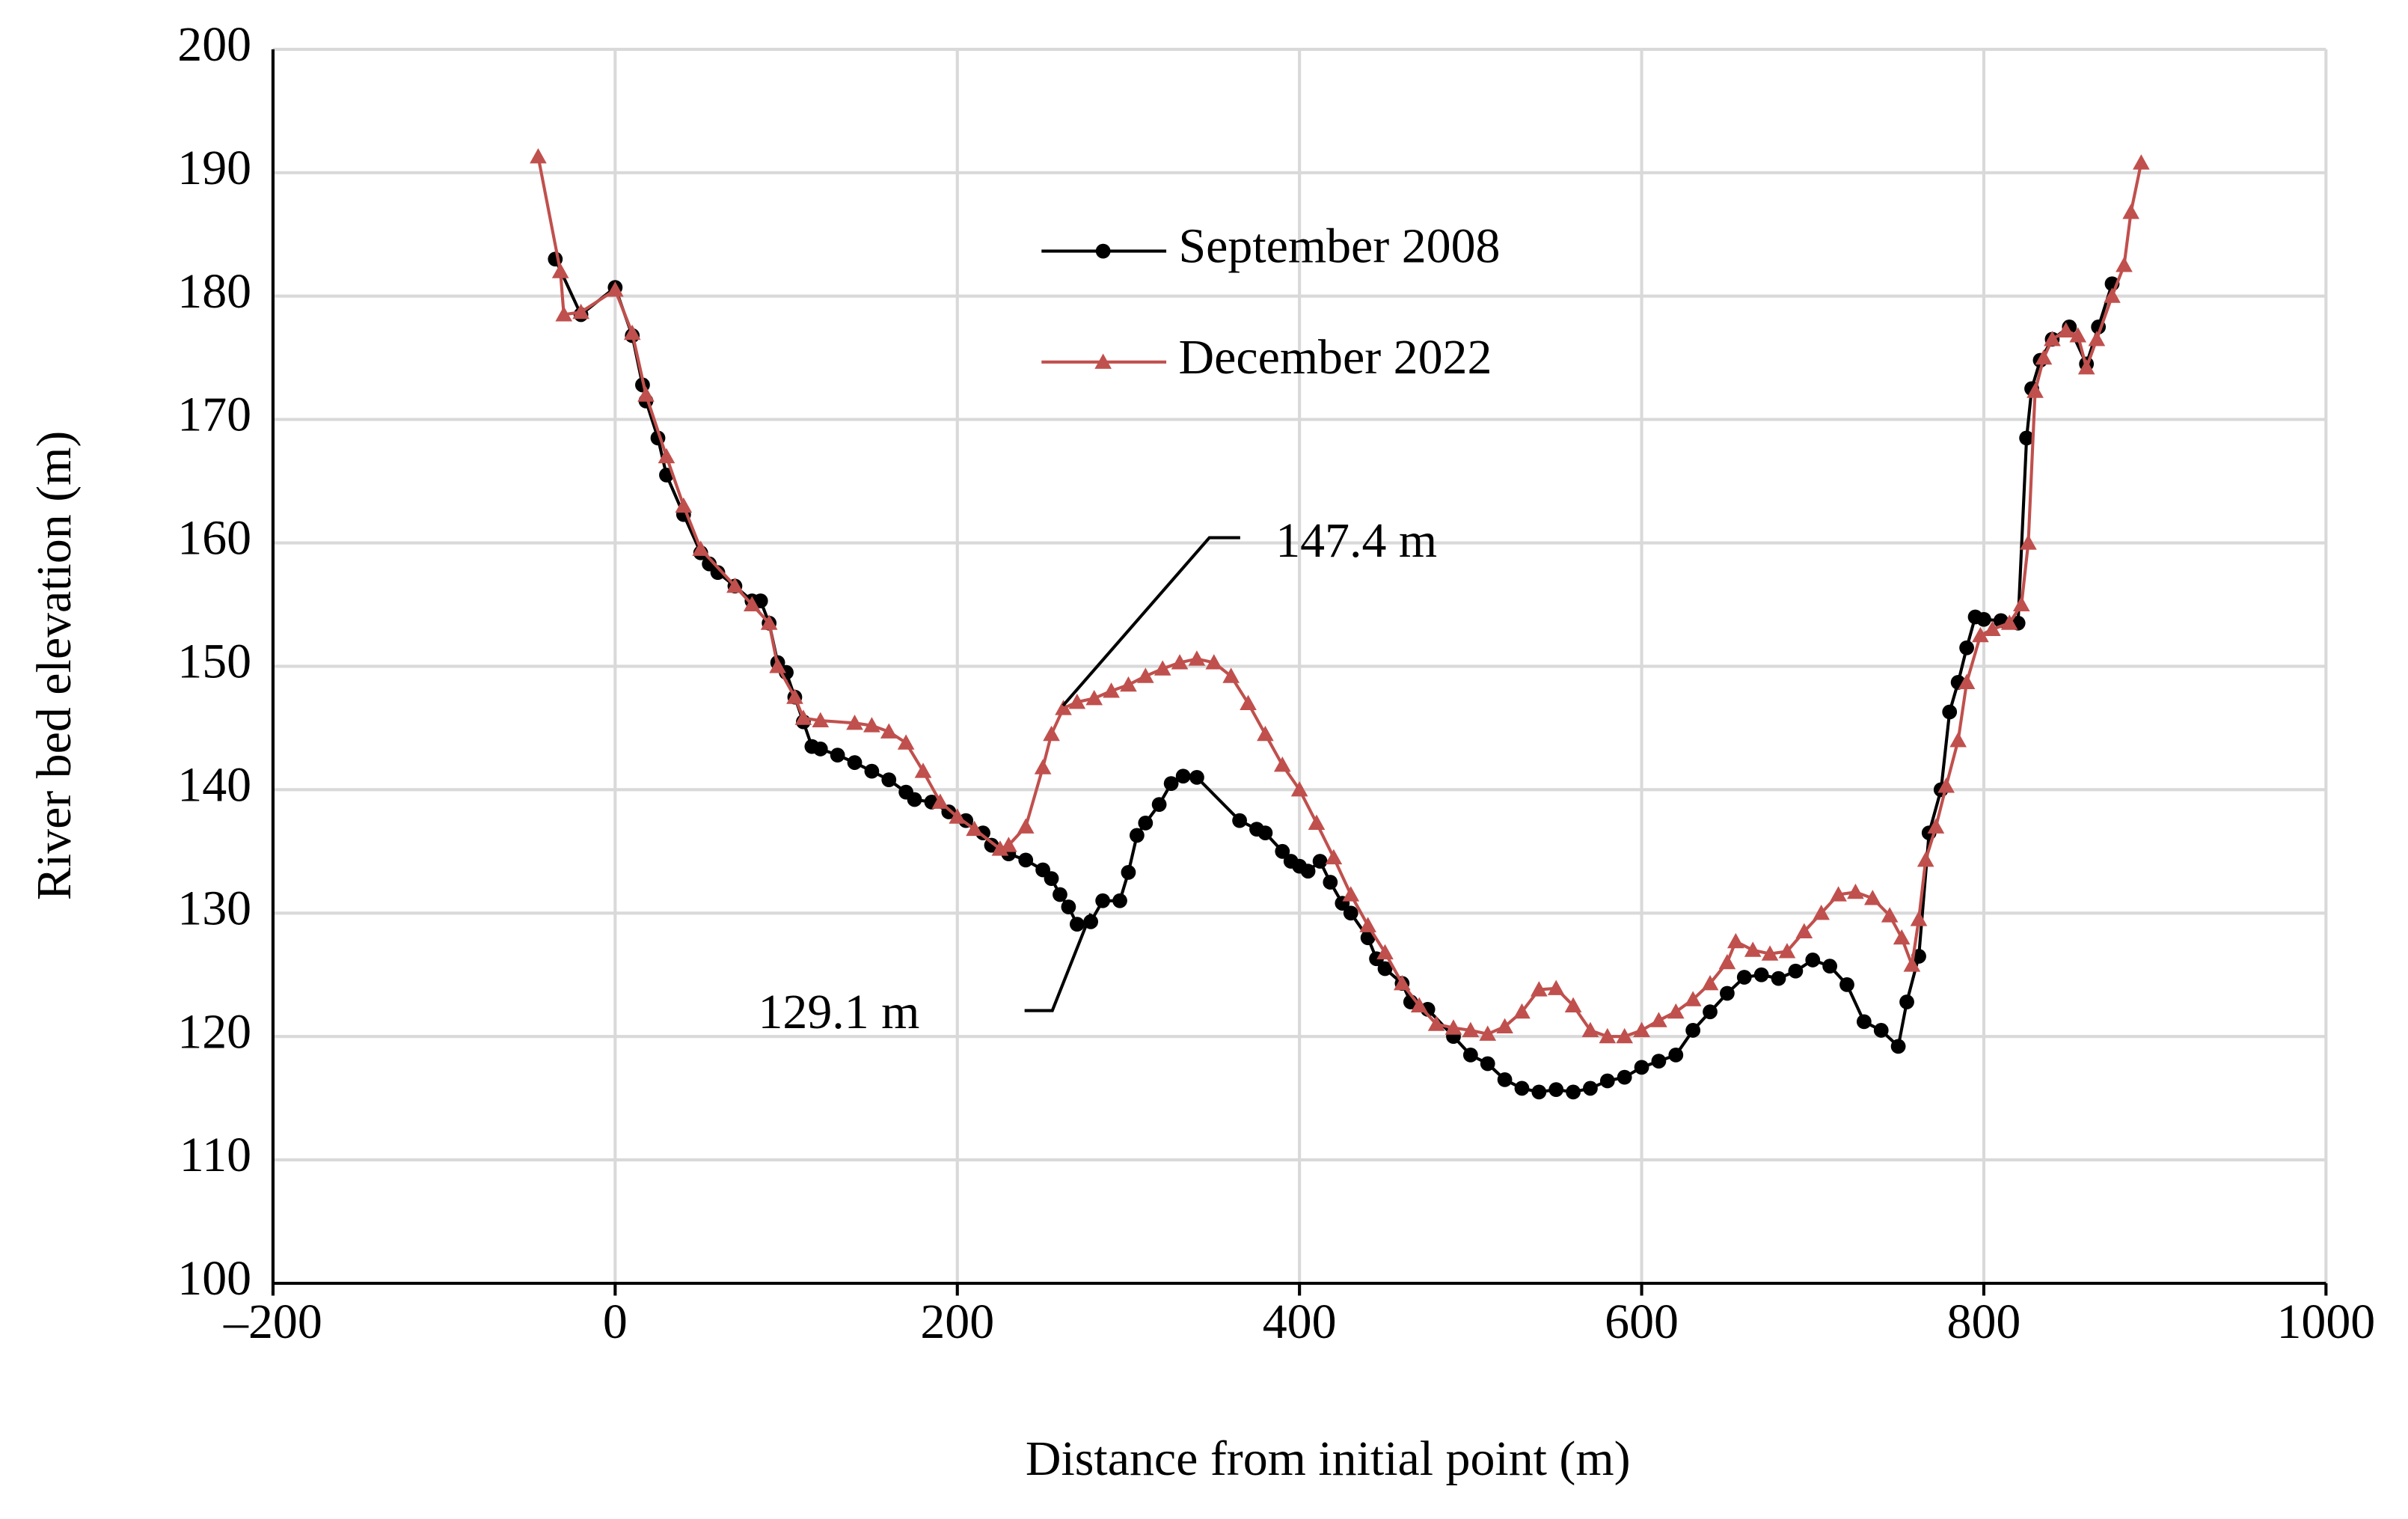 This screenshot has height=1519, width=2408. Describe the element at coordinates (1642, 1322) in the screenshot. I see `x-tick-label: 600` at that location.